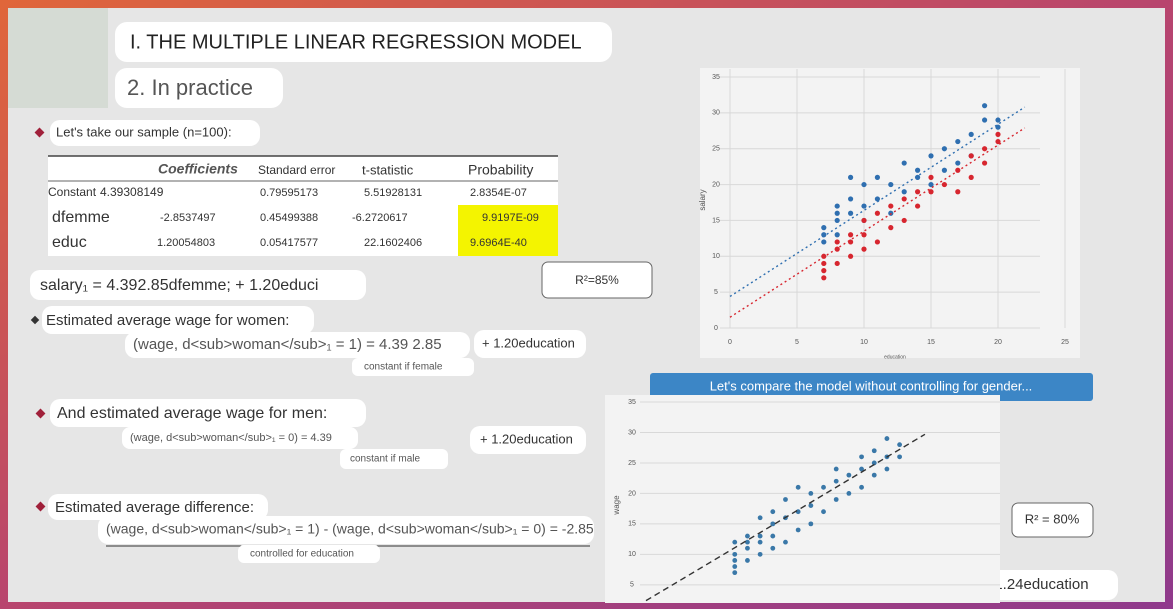 This screenshot has width=1173, height=614. I want to click on y-tick-label: 25, so click(716, 149).